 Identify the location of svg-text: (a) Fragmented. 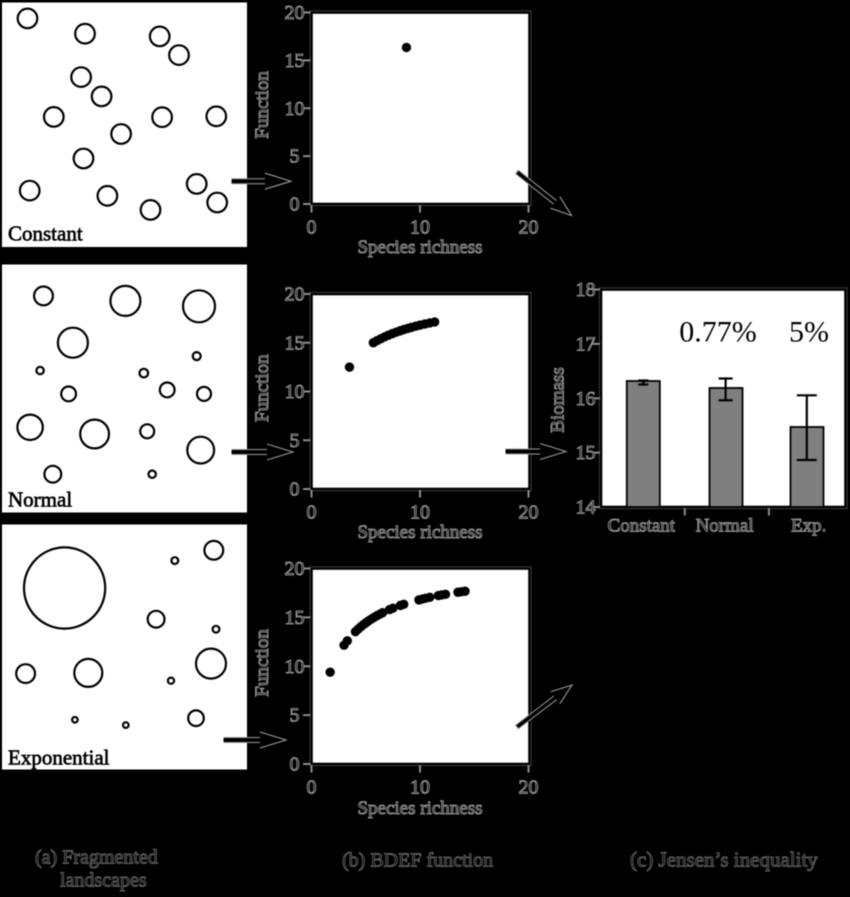
(96, 858).